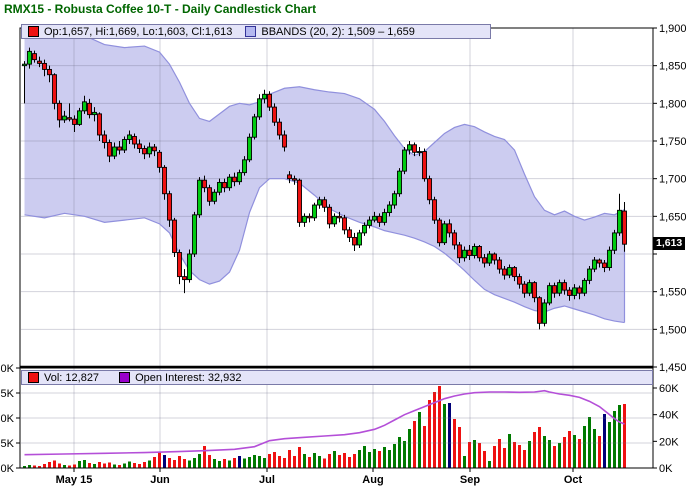 The height and width of the screenshot is (494, 696). I want to click on open-interest-swatch-icon, so click(125, 377).